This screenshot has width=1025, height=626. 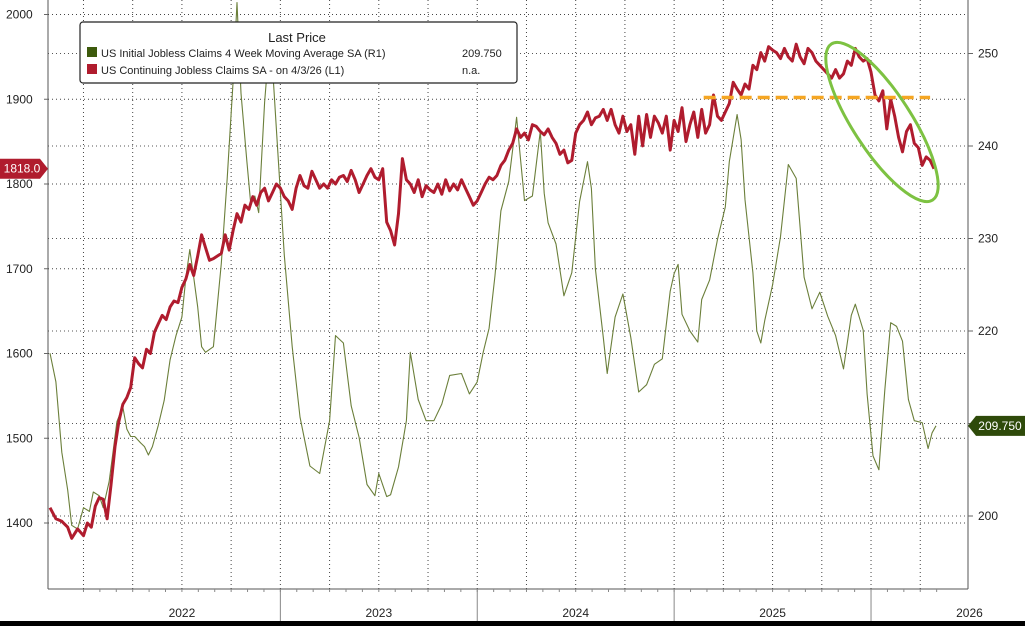 I want to click on x-tick-label: 2025, so click(x=772, y=613).